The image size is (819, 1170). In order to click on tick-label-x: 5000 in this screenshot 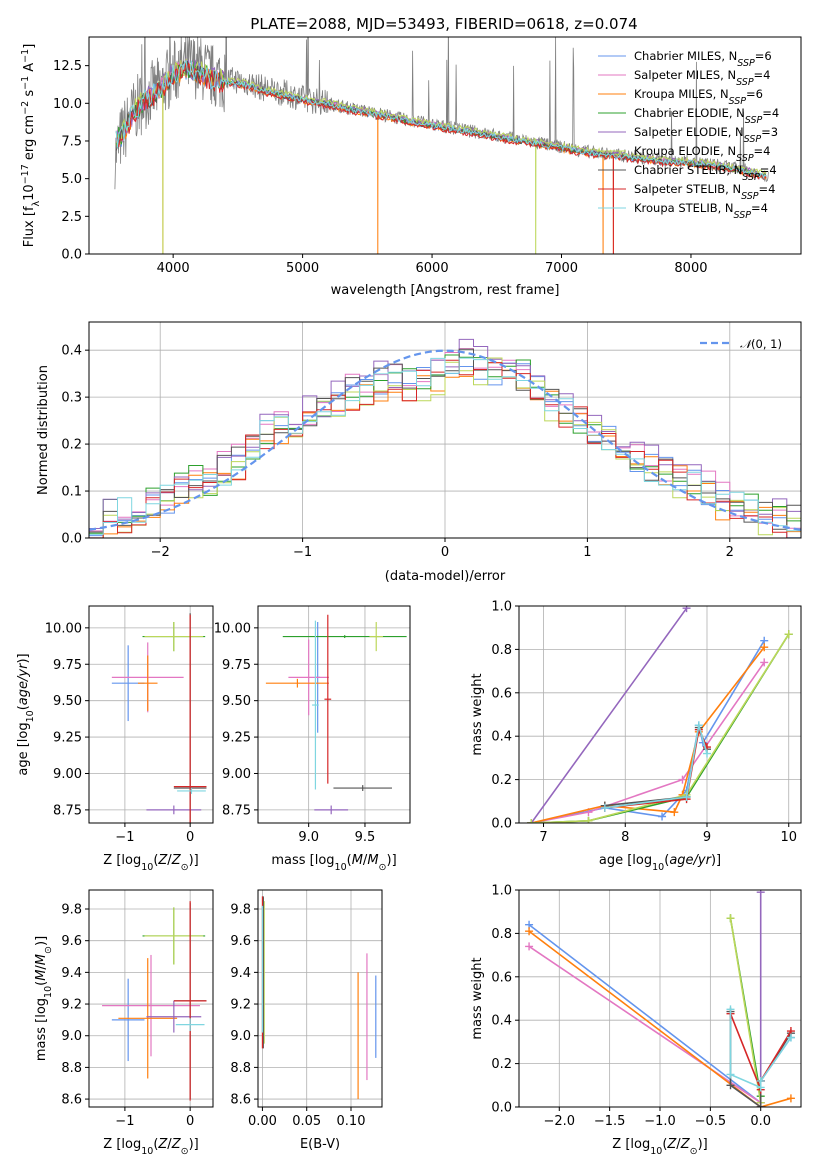, I will do `click(302, 268)`.